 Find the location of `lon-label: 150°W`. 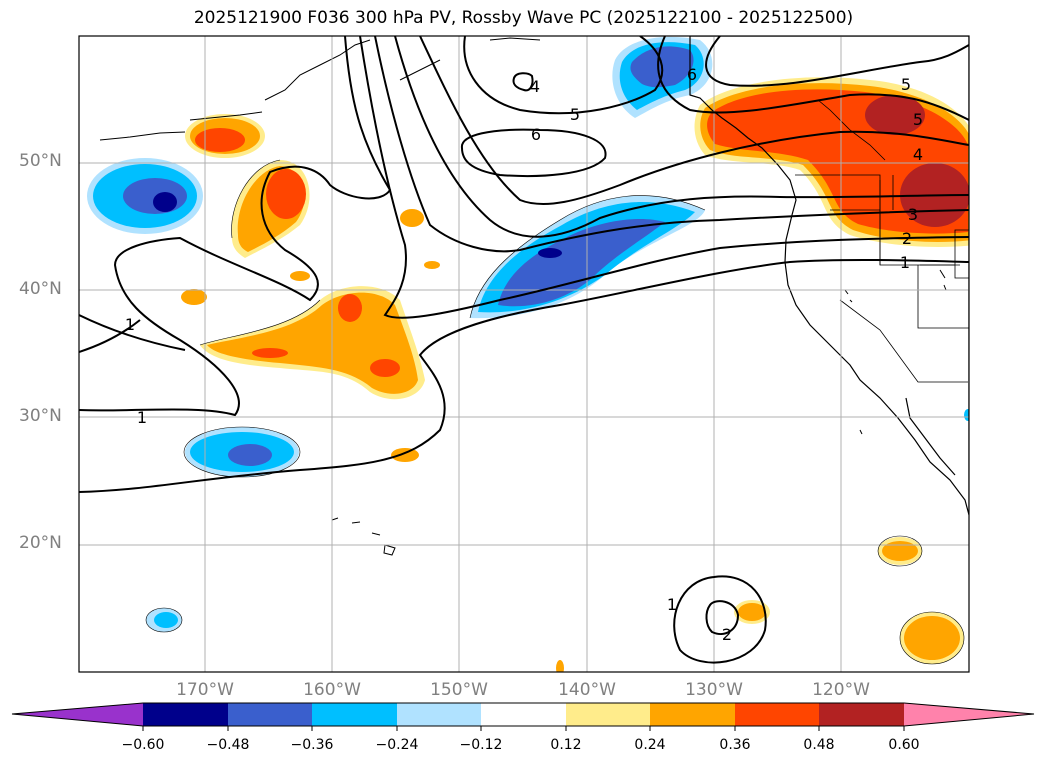

lon-label: 150°W is located at coordinates (459, 690).